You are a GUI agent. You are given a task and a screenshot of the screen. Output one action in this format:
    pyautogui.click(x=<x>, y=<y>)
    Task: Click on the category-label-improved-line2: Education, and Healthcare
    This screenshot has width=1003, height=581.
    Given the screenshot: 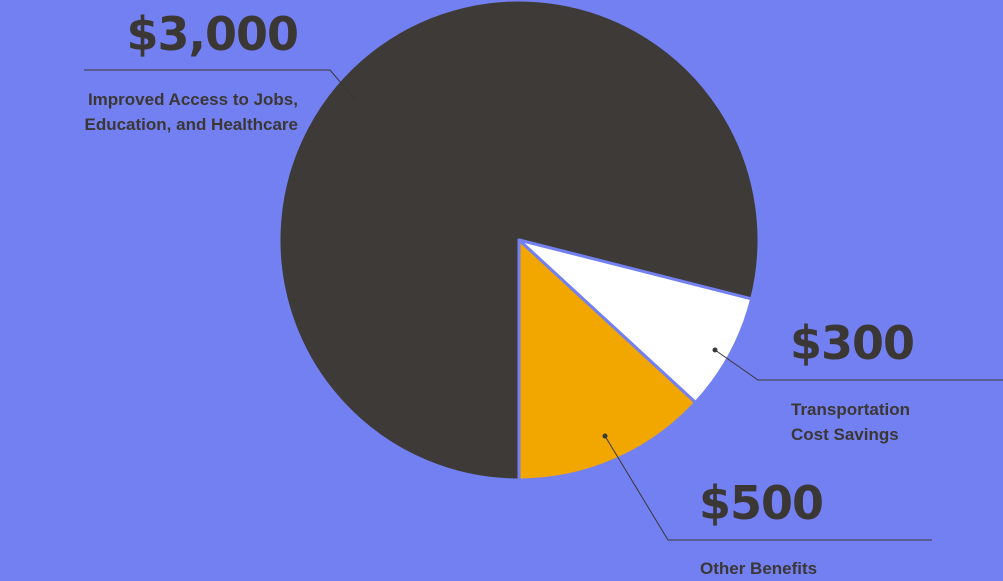 What is the action you would take?
    pyautogui.click(x=192, y=124)
    